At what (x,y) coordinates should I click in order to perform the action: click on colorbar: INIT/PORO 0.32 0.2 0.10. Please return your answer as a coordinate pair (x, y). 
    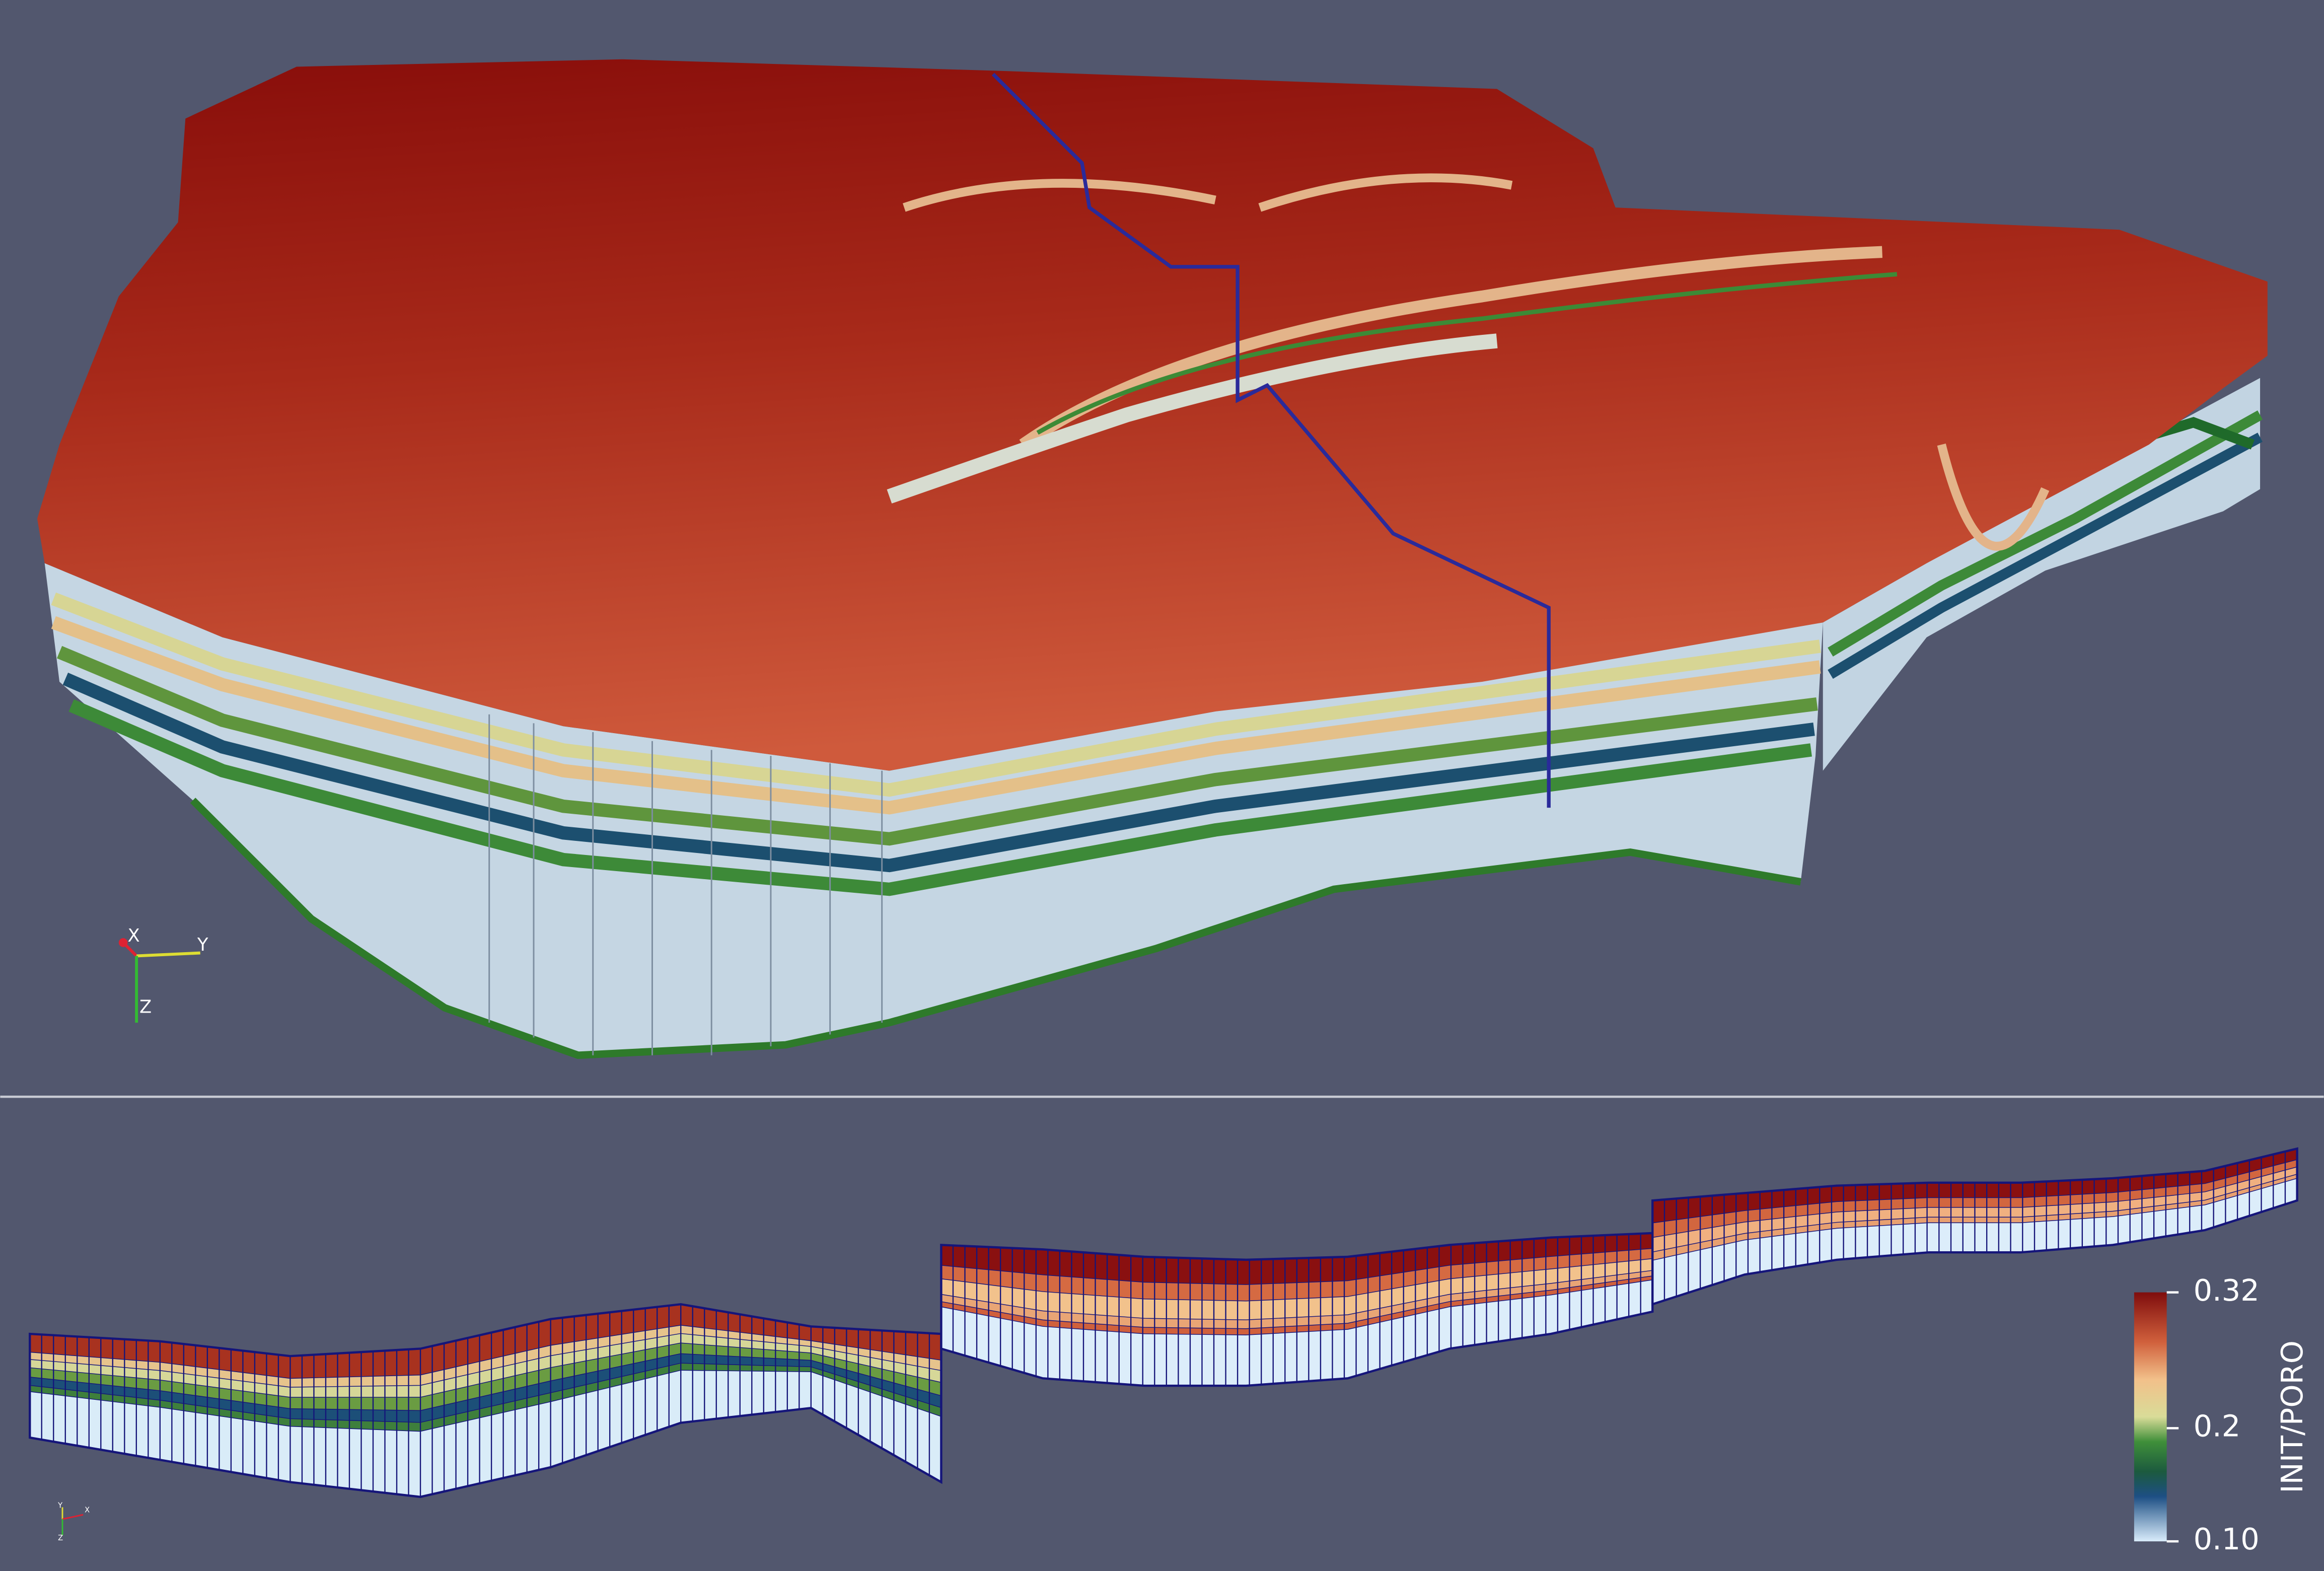
    Looking at the image, I should click on (2221, 1414).